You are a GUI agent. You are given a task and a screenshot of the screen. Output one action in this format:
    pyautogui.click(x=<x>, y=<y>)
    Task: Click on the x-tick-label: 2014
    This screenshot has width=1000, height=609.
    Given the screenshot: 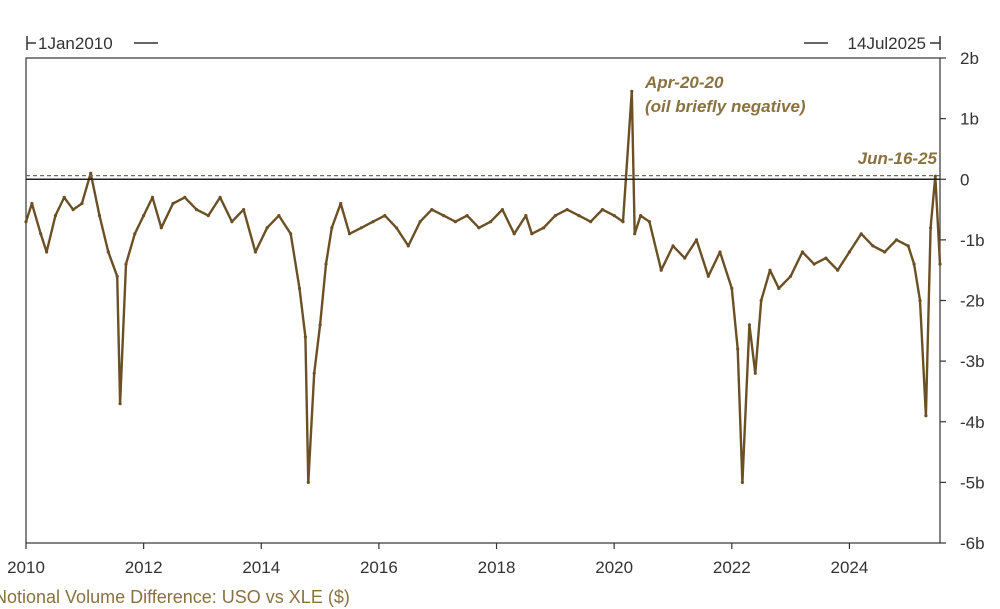 What is the action you would take?
    pyautogui.click(x=261, y=567)
    